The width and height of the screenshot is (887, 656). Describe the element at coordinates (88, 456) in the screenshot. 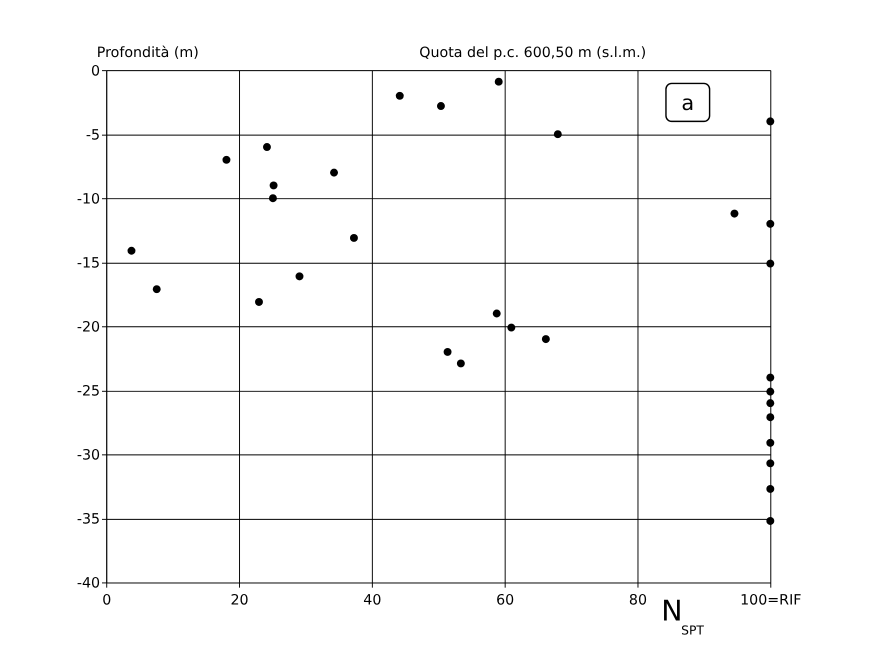

I see `y-tick-label: -30` at that location.